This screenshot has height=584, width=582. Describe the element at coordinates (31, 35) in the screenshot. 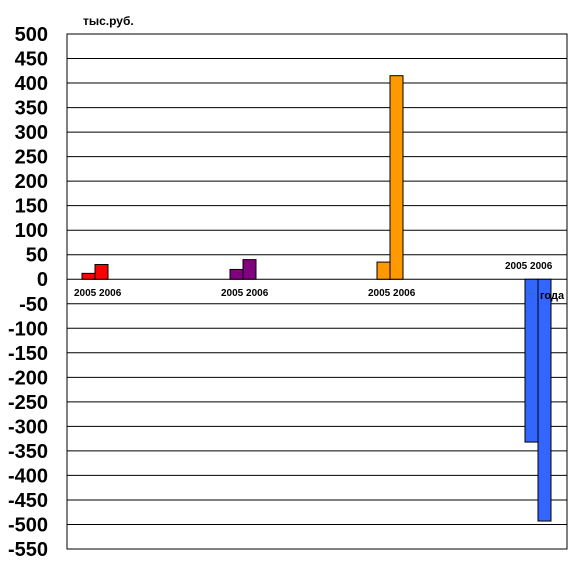

I see `y-tick-label: 500` at that location.